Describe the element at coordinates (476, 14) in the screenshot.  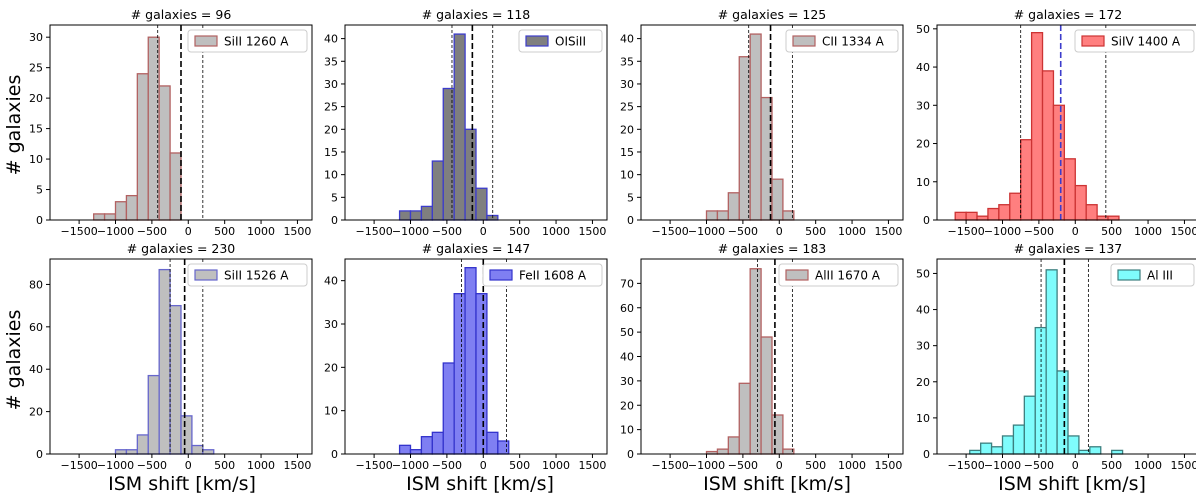
I see `panel-title: # galaxies = 118` at that location.